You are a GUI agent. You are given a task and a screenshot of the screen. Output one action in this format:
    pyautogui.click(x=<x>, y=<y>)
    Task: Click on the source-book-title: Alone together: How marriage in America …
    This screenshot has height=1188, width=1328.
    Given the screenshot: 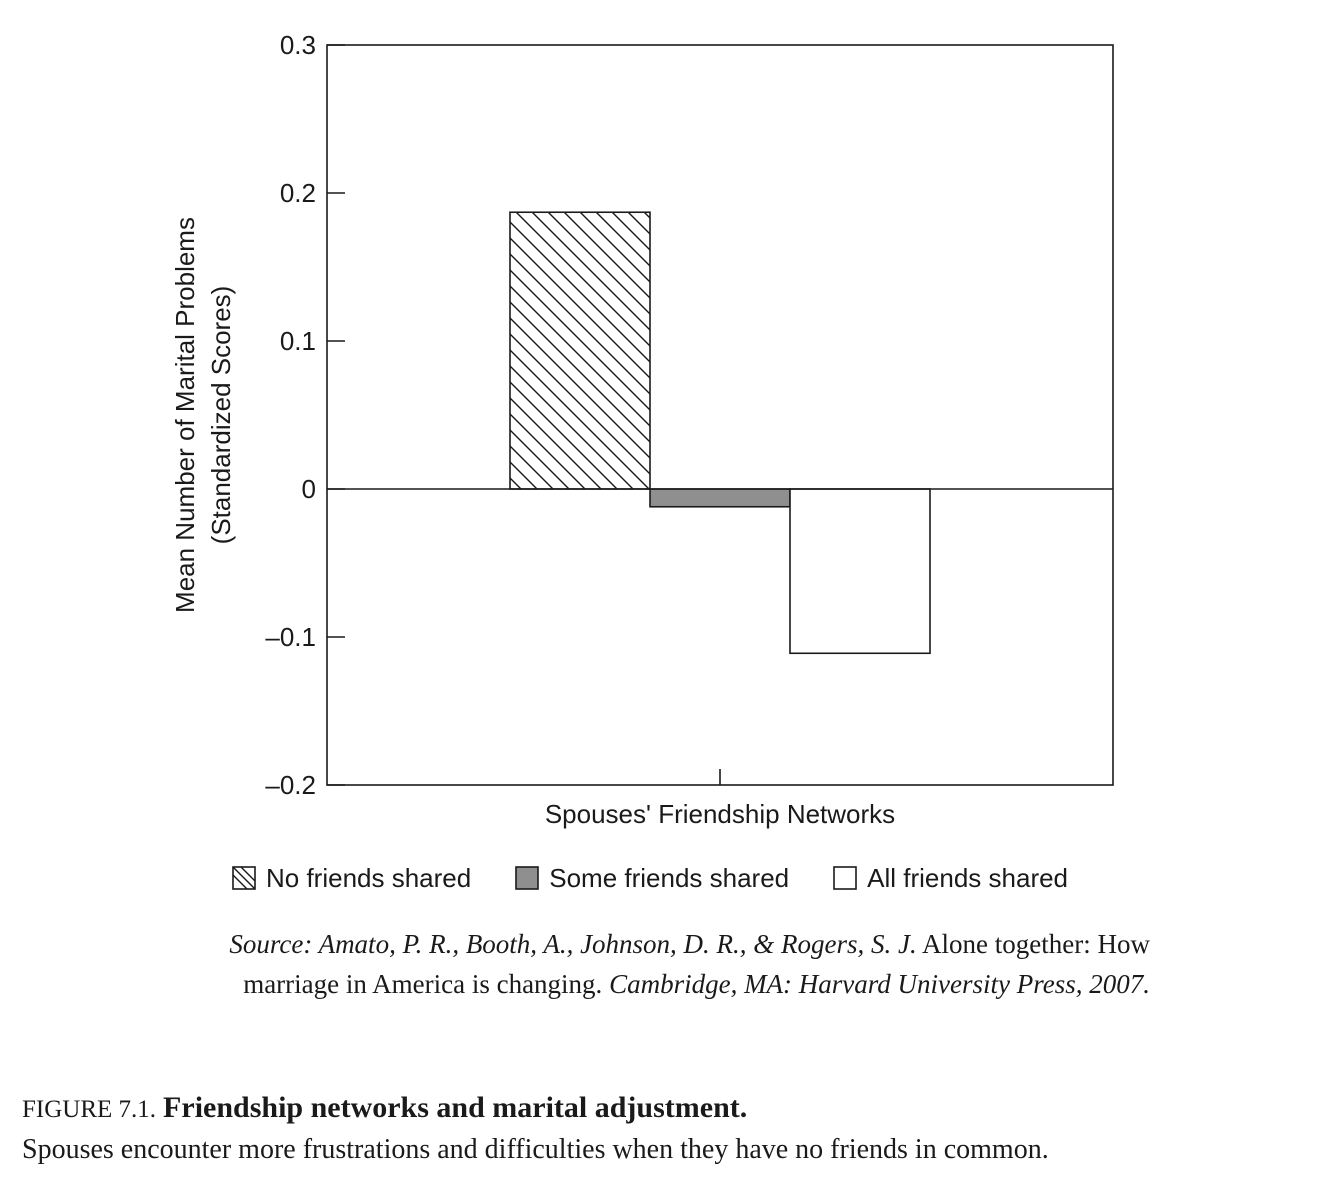 What is the action you would take?
    pyautogui.click(x=696, y=964)
    